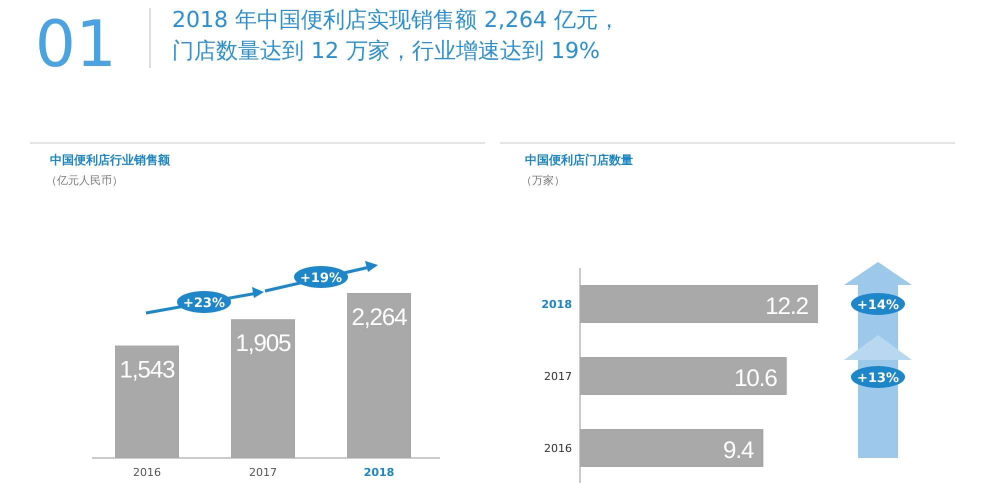 The height and width of the screenshot is (483, 985). Describe the element at coordinates (878, 305) in the screenshot. I see `text: +14%` at that location.